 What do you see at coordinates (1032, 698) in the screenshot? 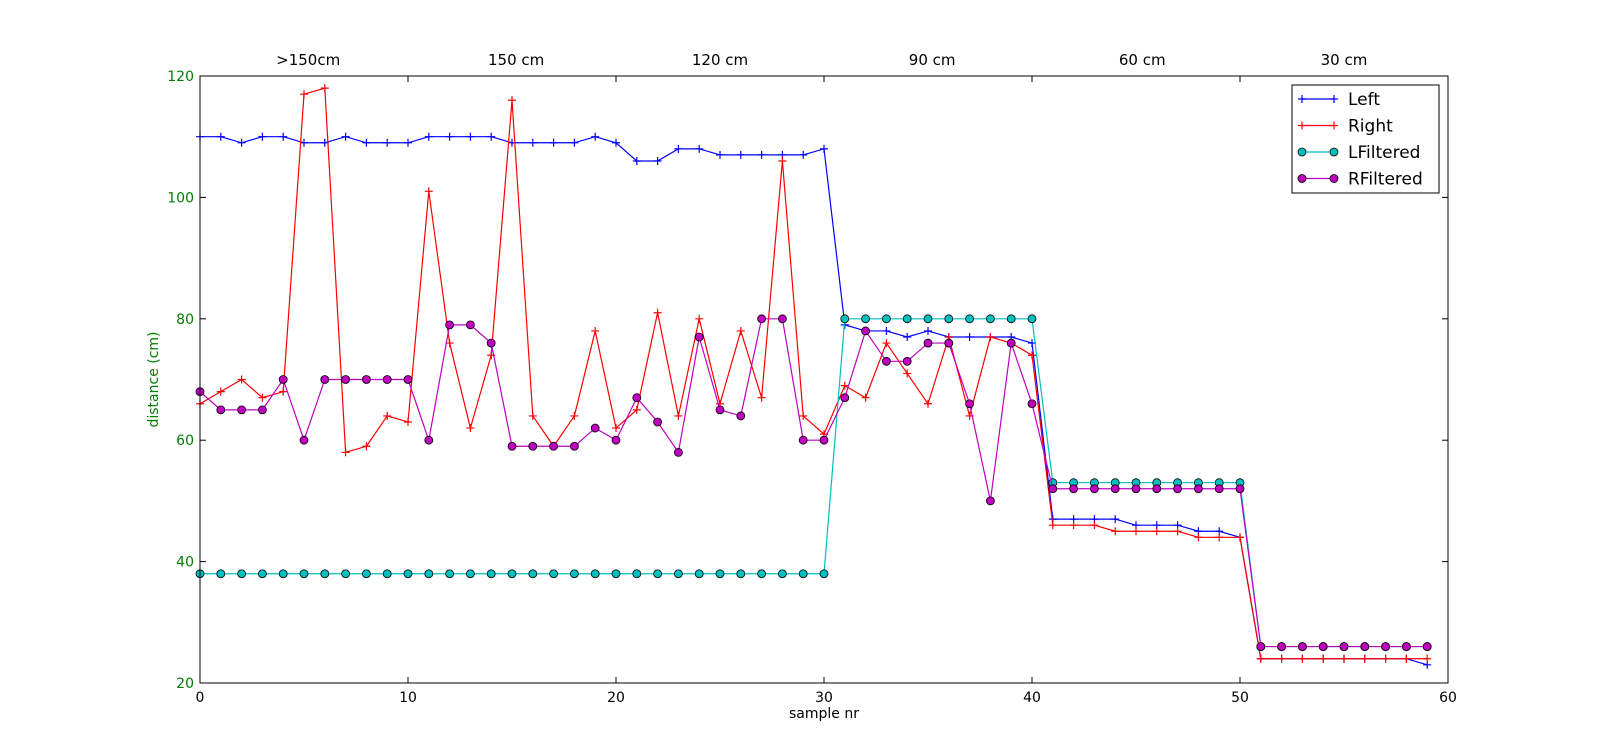
I see `x-tick-label: 40` at bounding box center [1032, 698].